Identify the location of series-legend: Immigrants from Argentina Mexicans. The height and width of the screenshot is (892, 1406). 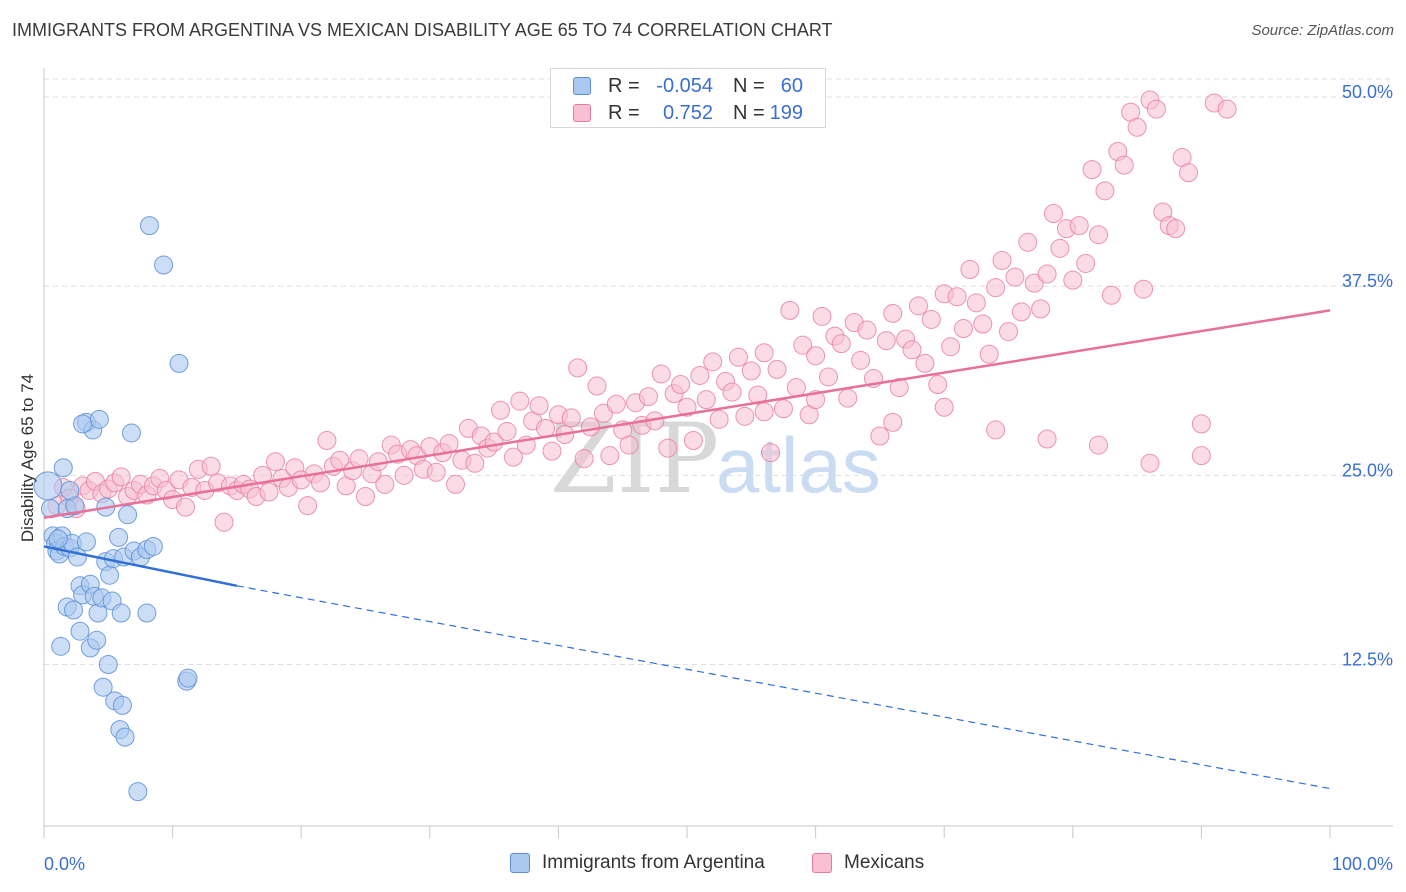
(703, 865).